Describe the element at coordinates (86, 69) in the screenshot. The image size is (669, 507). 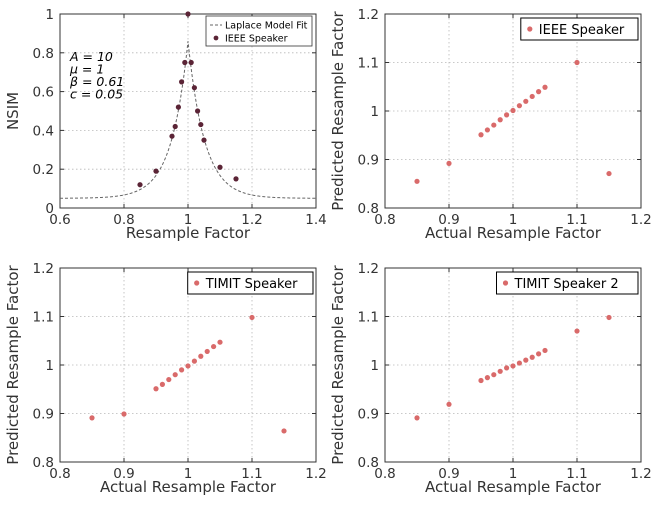
I see `fit-parameter-label: μ = 1` at that location.